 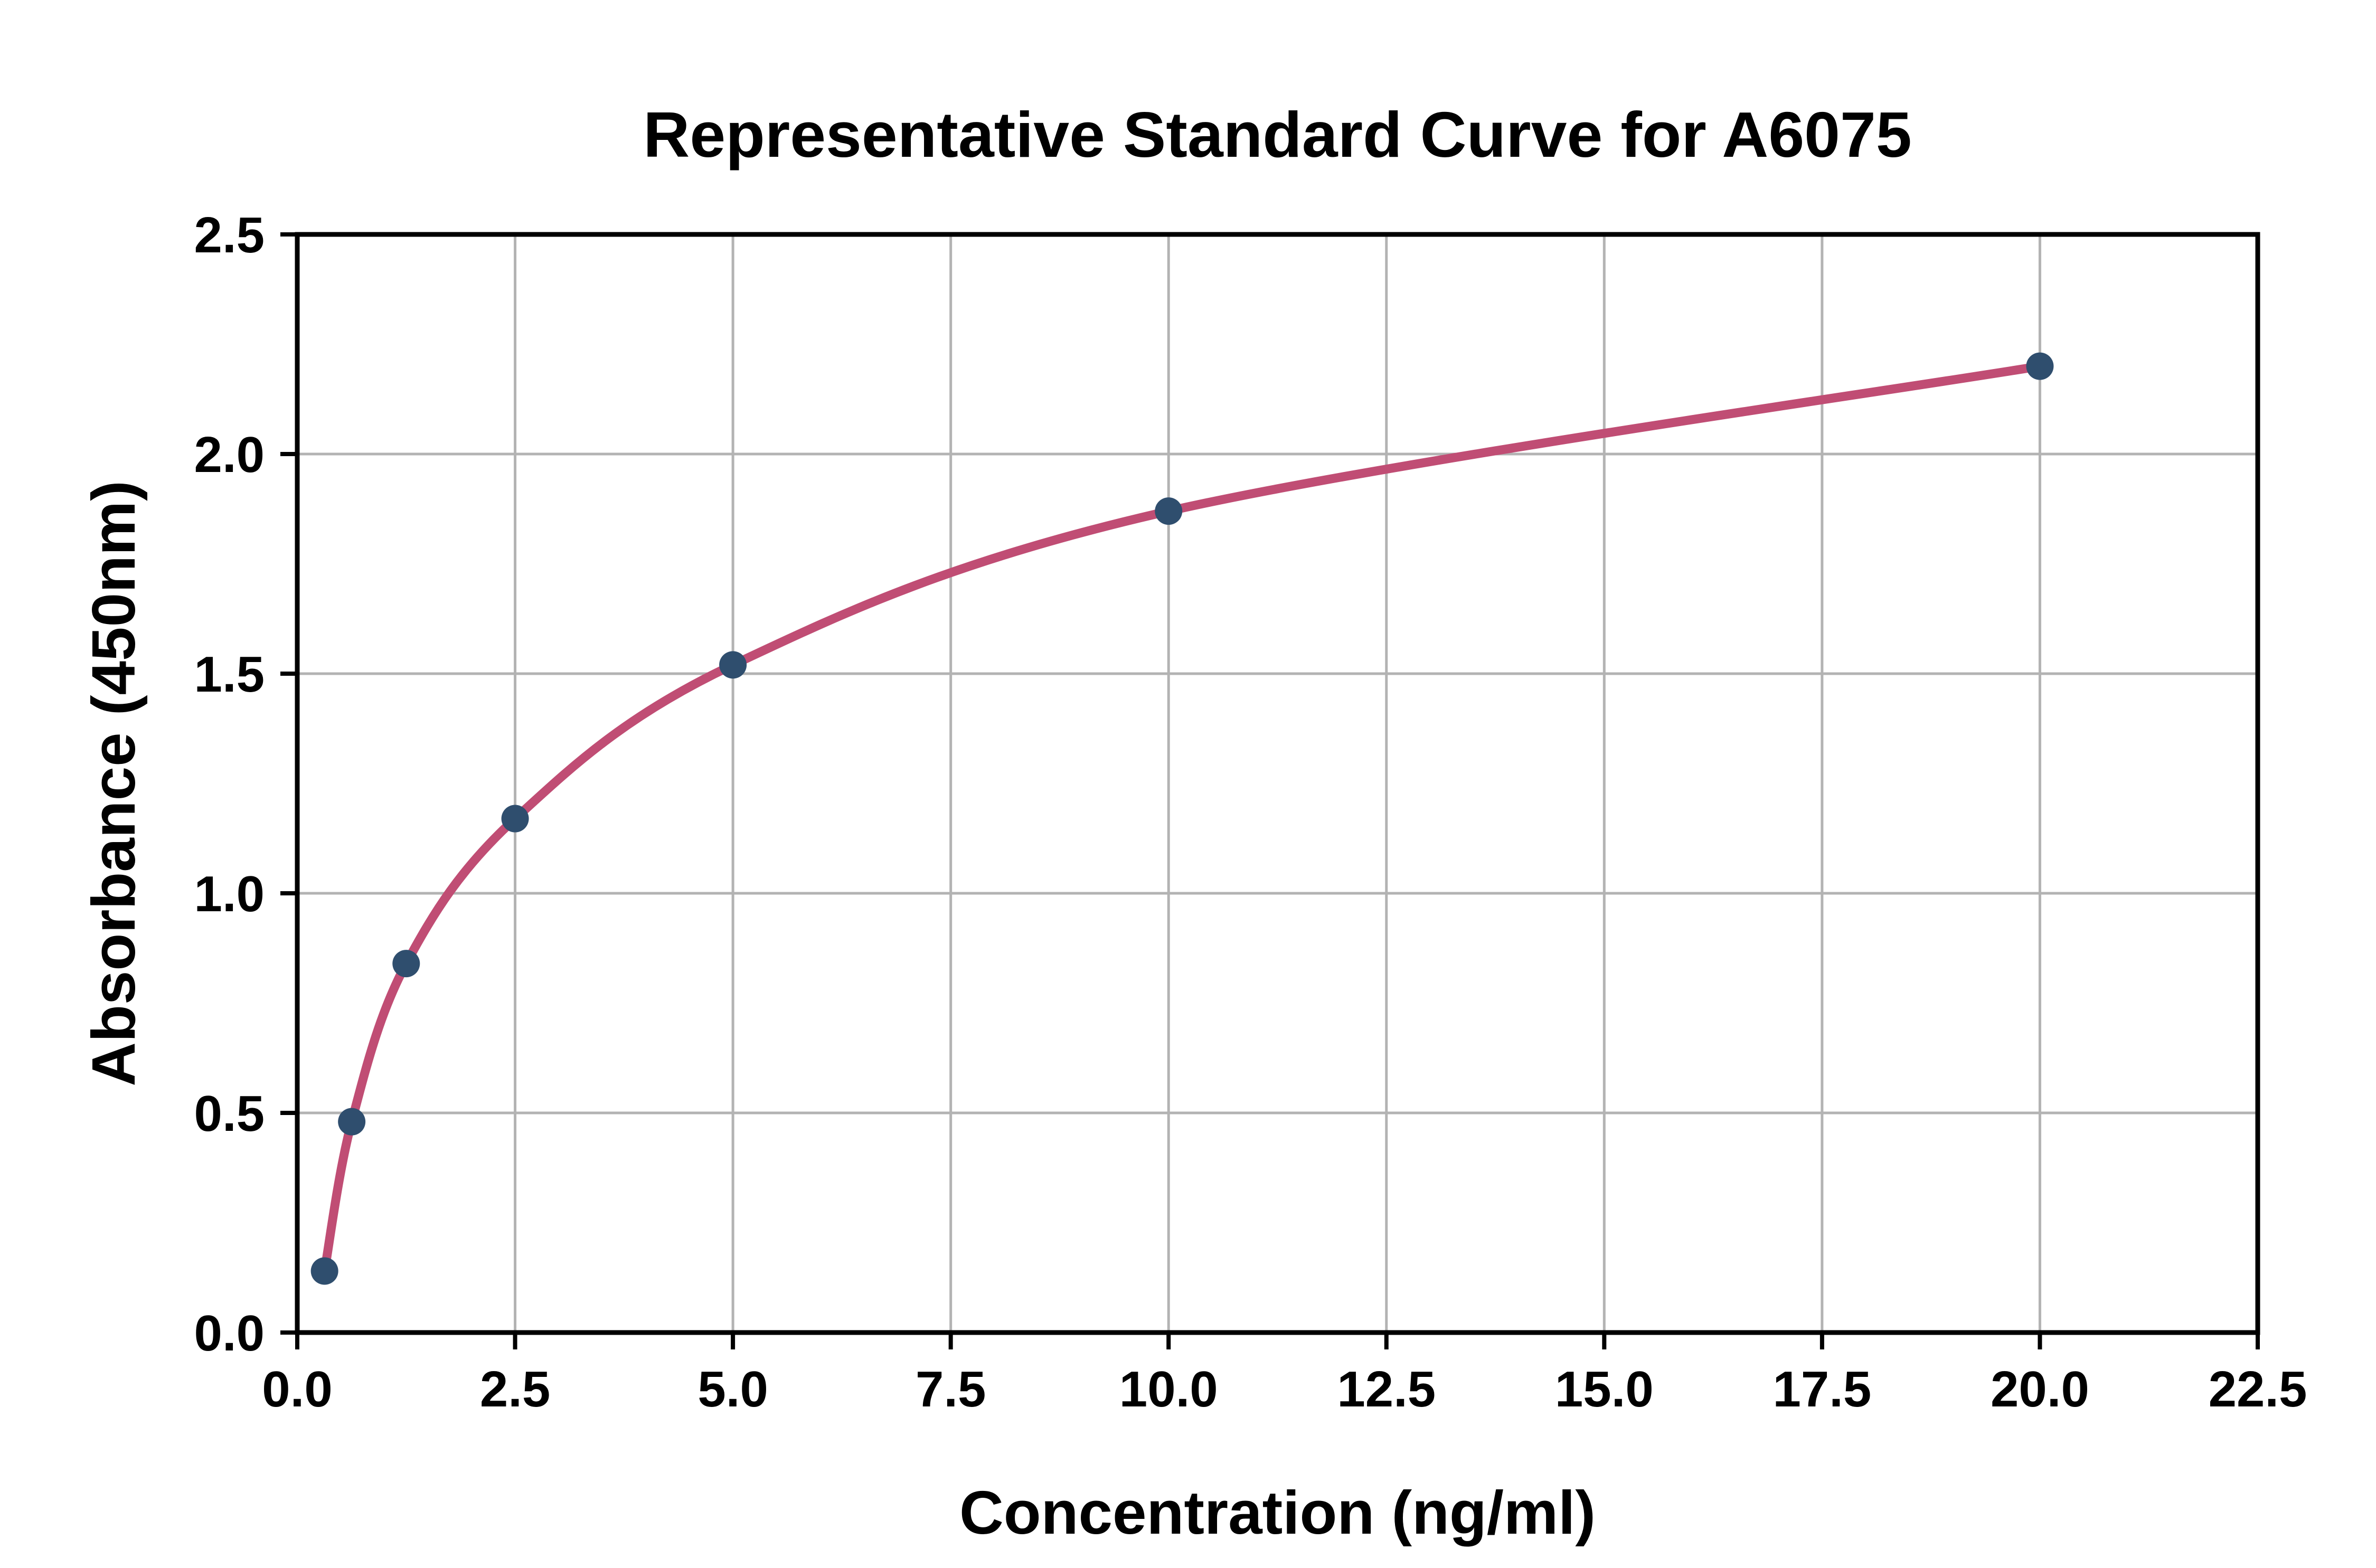 What do you see at coordinates (230, 235) in the screenshot?
I see `y-tick-label: 2.5` at bounding box center [230, 235].